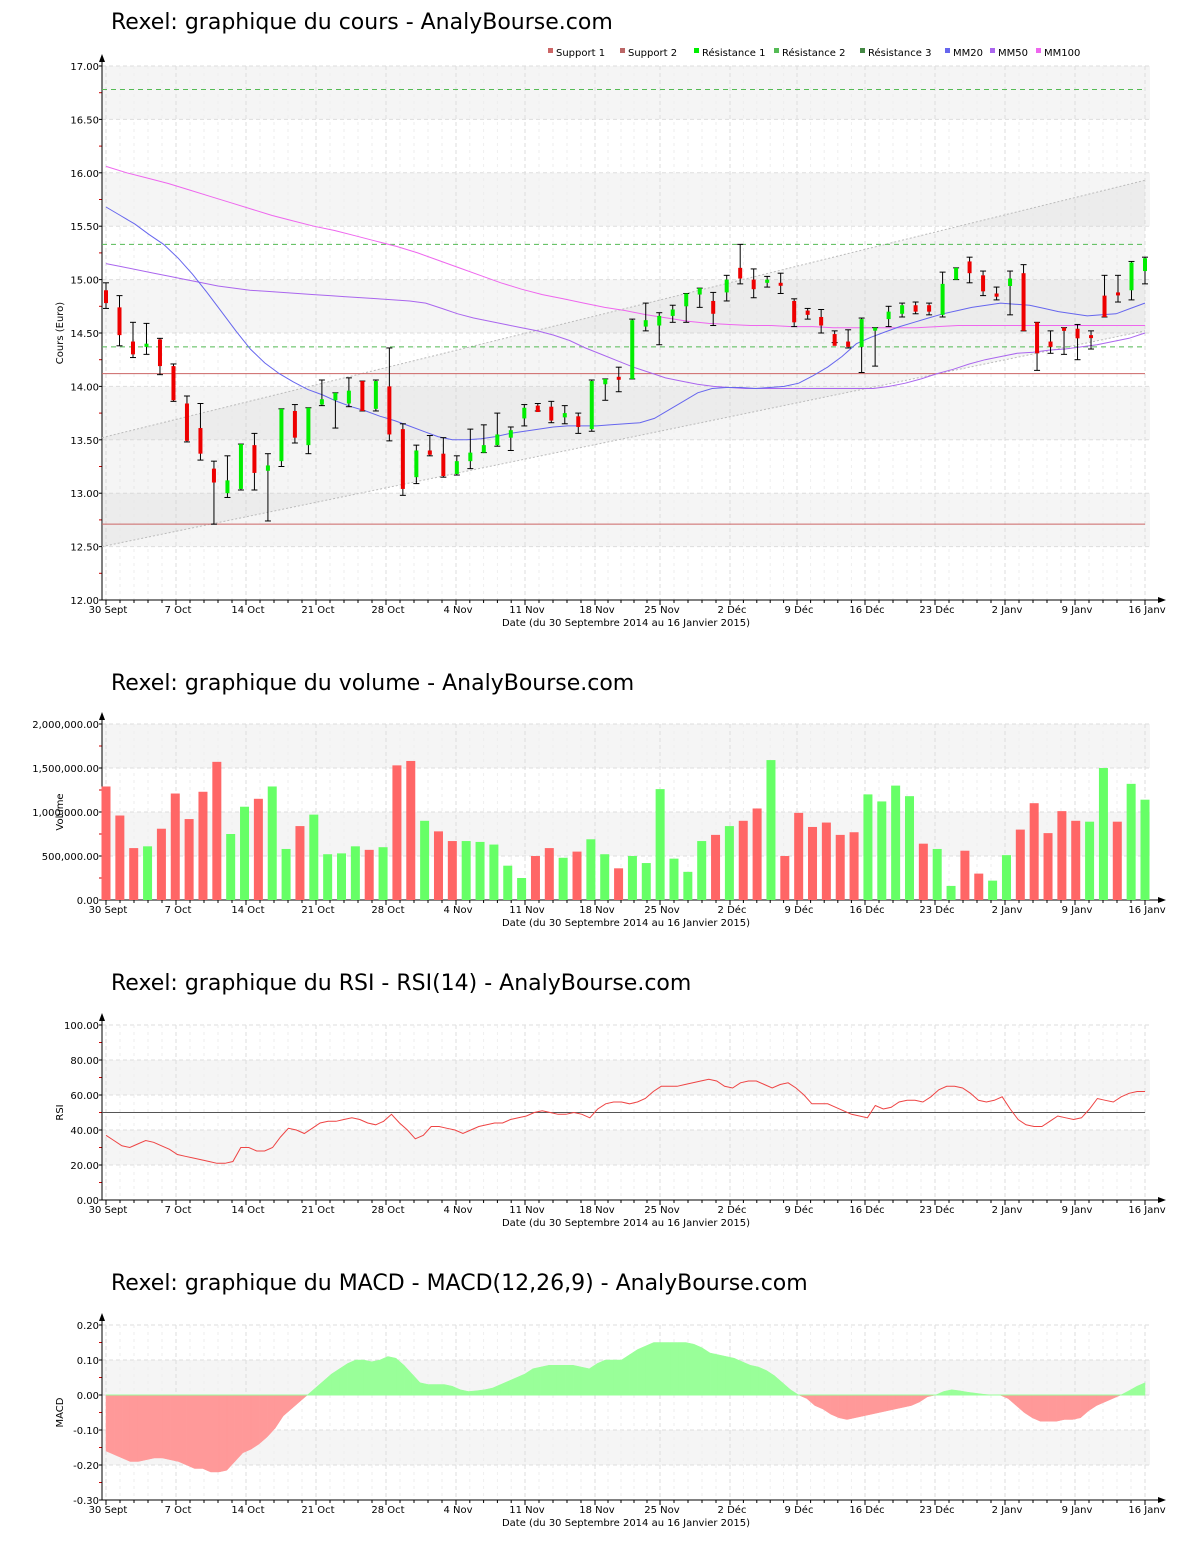 The width and height of the screenshot is (1200, 1550). I want to click on y-tick-label: 13.50, so click(84, 441).